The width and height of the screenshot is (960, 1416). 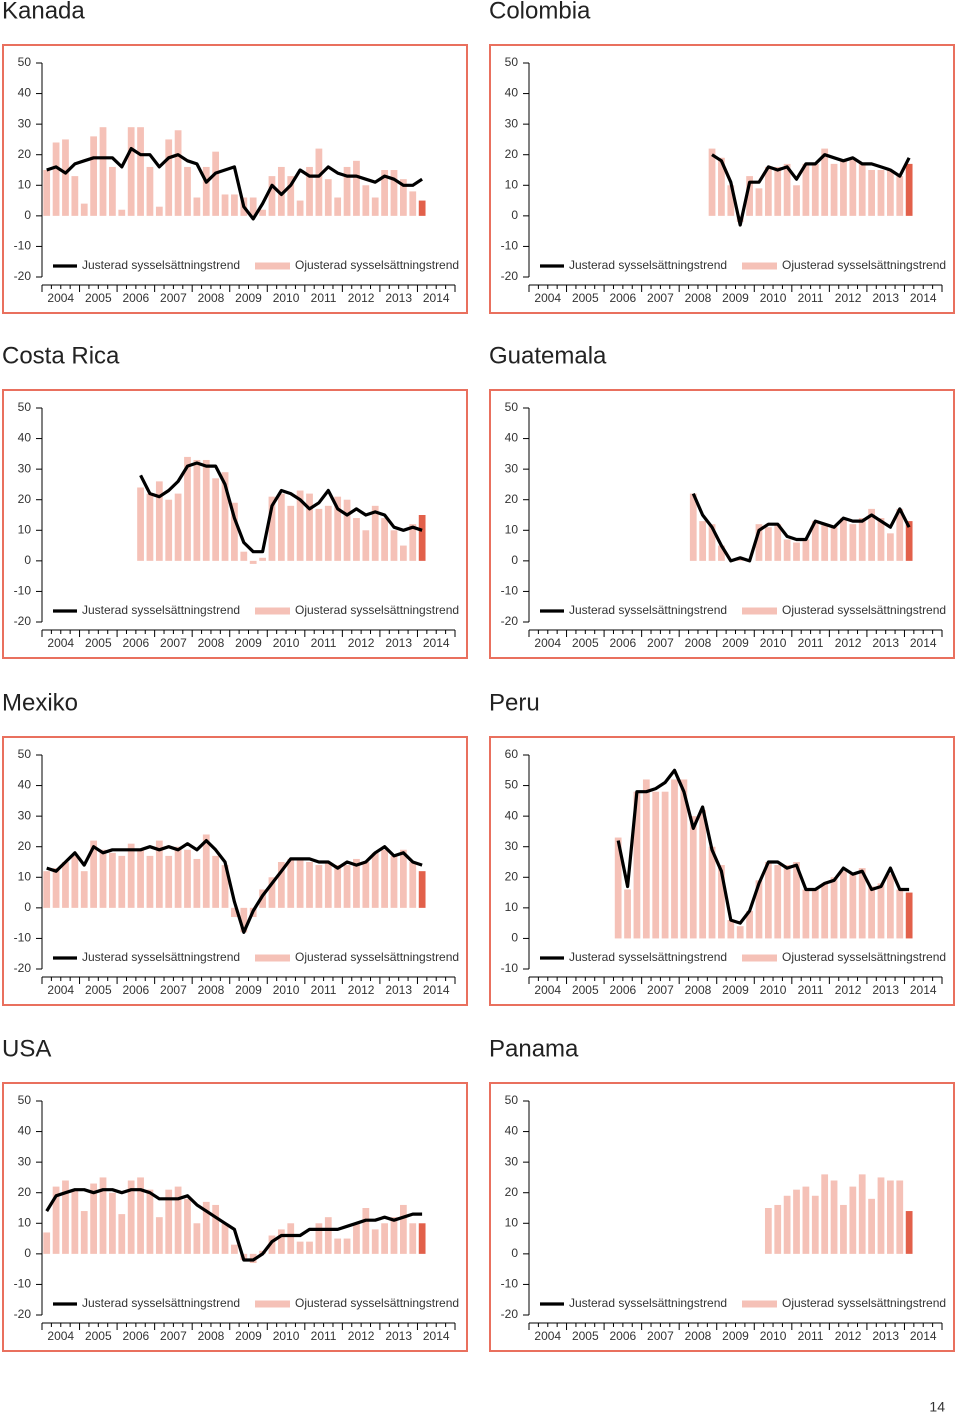 What do you see at coordinates (23, 591) in the screenshot?
I see `y-tick-label: -10` at bounding box center [23, 591].